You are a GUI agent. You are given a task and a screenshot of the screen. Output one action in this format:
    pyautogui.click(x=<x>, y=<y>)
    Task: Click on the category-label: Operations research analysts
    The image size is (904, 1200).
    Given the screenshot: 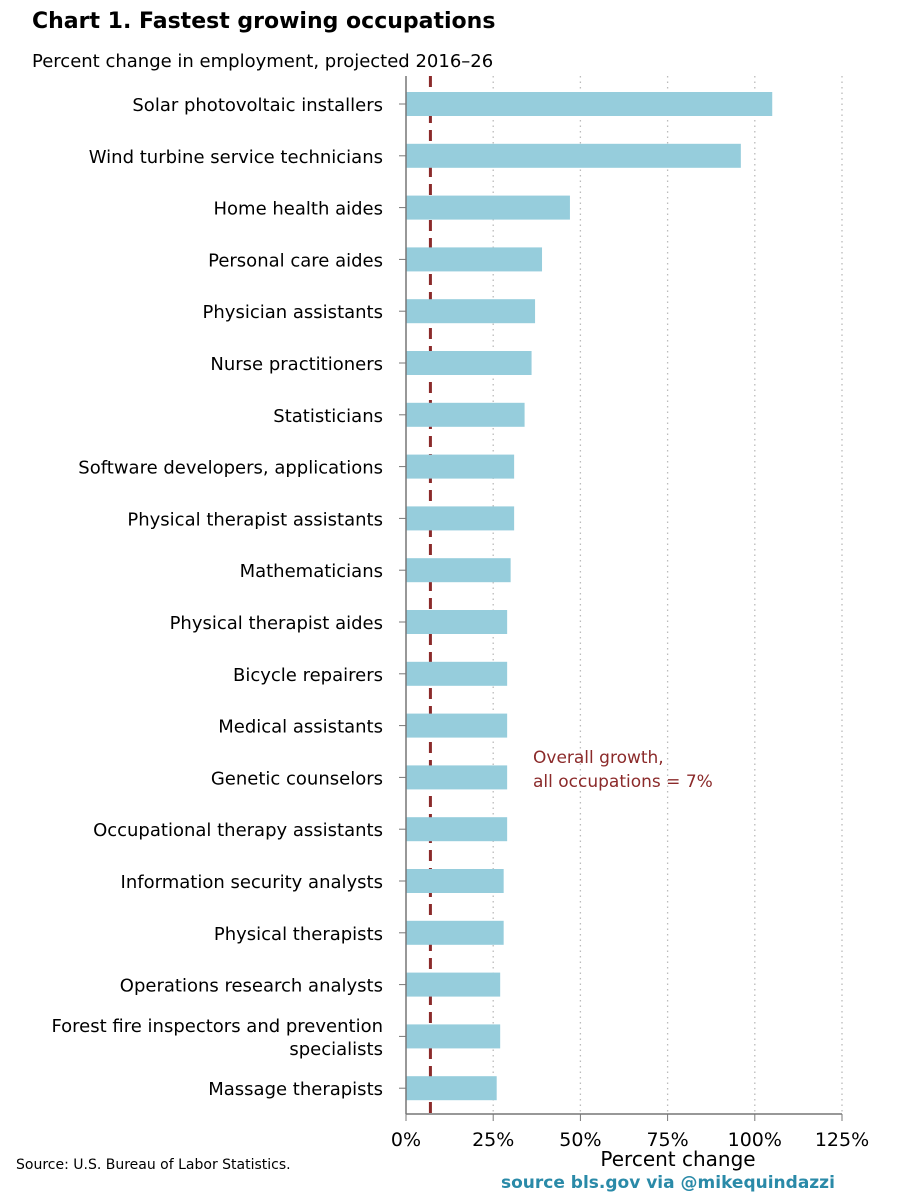 What is the action you would take?
    pyautogui.click(x=251, y=986)
    